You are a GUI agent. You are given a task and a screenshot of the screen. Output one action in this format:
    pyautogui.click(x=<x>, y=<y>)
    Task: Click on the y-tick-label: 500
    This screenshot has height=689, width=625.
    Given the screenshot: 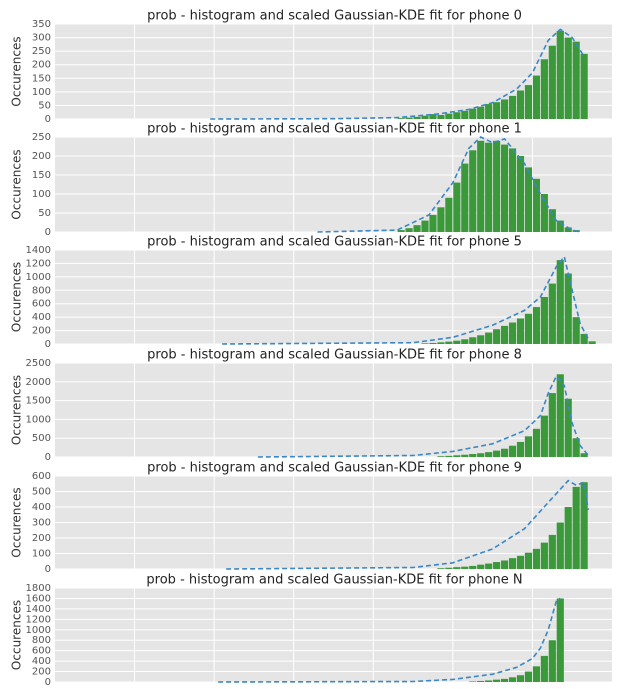 What is the action you would take?
    pyautogui.click(x=41, y=438)
    